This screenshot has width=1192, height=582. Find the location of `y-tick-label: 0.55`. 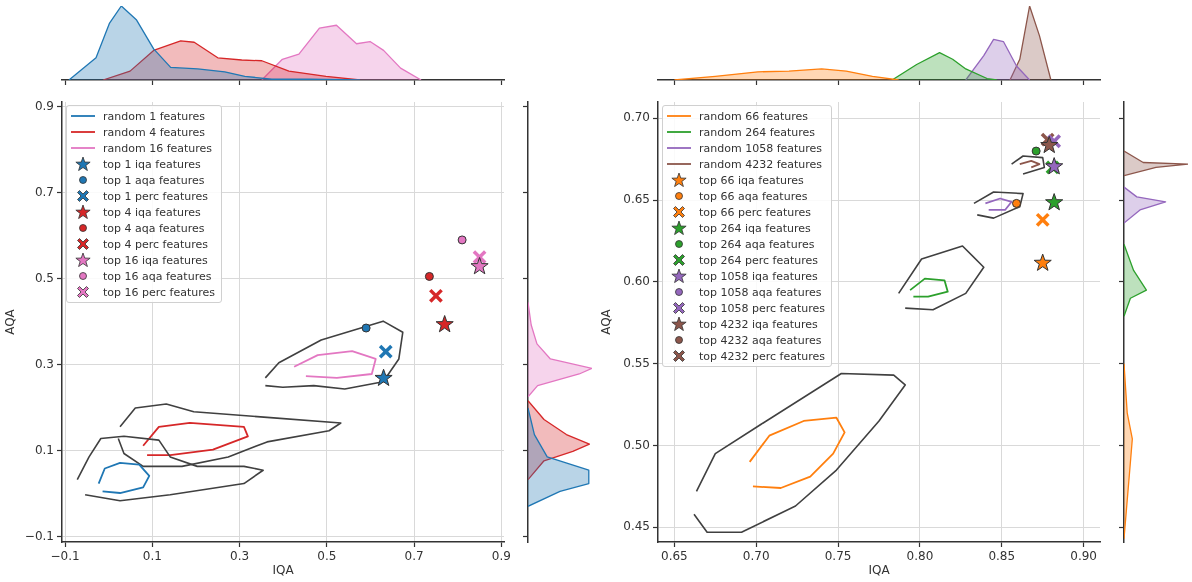

y-tick-label: 0.55 is located at coordinates (636, 362).